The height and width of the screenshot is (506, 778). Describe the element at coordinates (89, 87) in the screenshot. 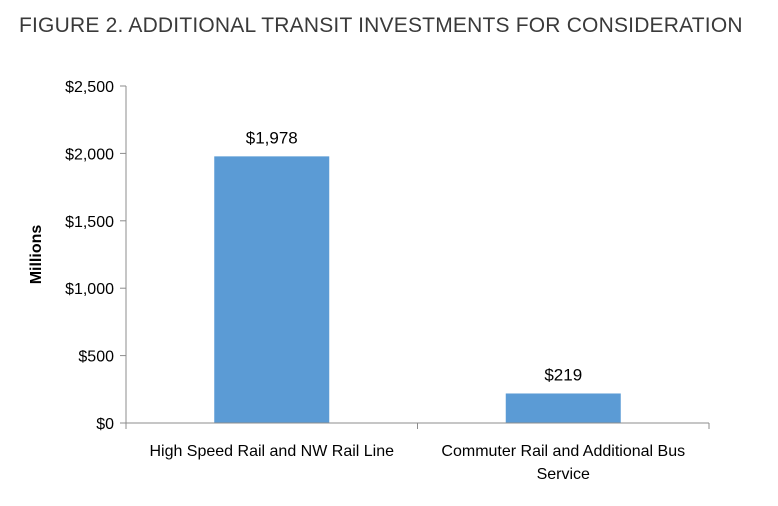

I see `y-tick-label: $2,500` at that location.